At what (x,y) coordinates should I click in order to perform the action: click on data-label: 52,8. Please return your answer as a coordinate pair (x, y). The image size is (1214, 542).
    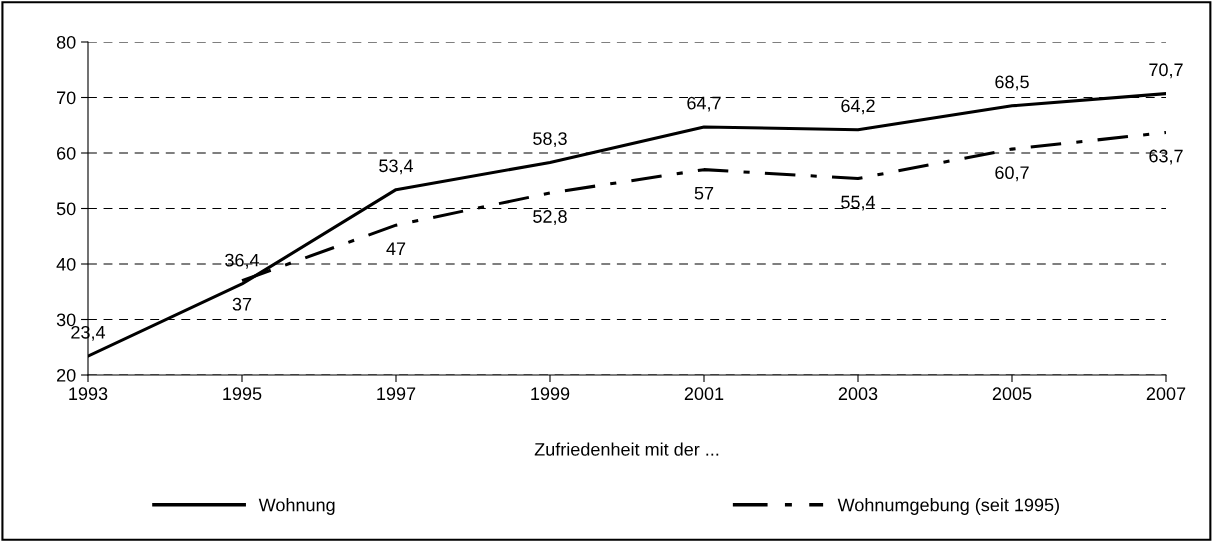
    Looking at the image, I should click on (550, 218).